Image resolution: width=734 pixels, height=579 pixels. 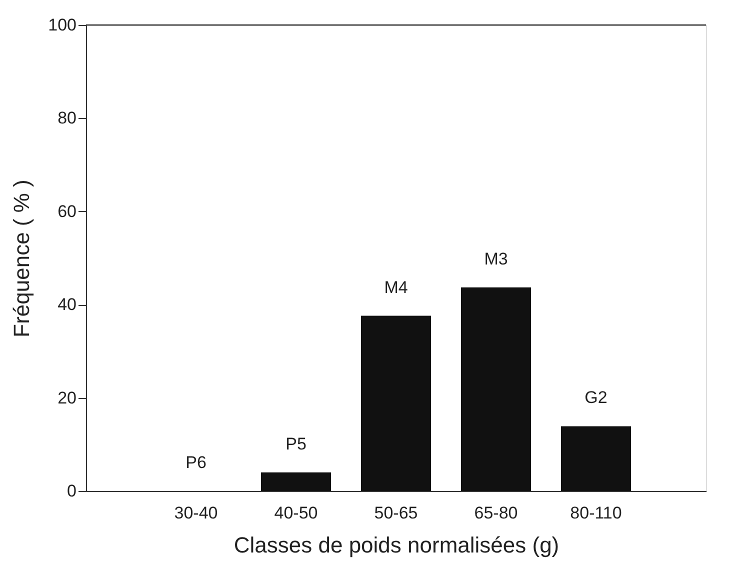 What do you see at coordinates (596, 513) in the screenshot?
I see `x-tick-label: 80-110` at bounding box center [596, 513].